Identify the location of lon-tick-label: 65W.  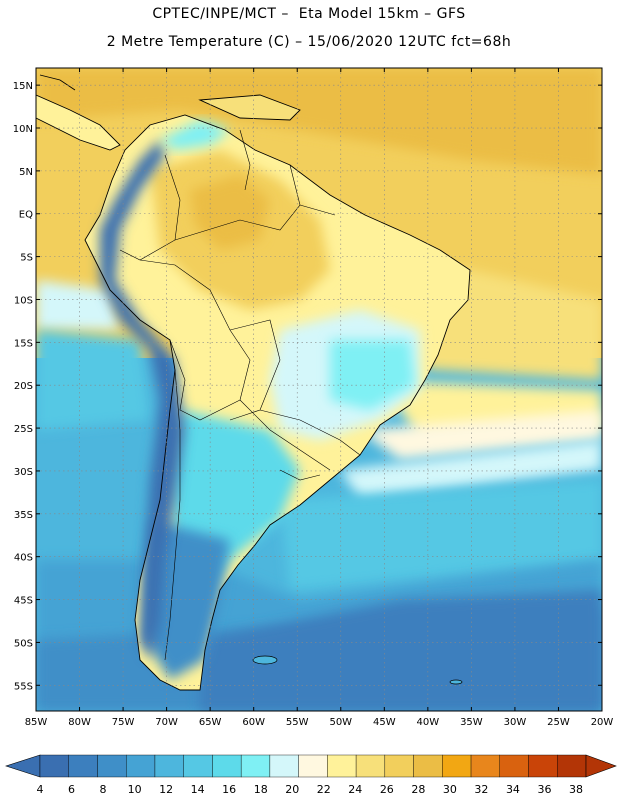
(210, 722).